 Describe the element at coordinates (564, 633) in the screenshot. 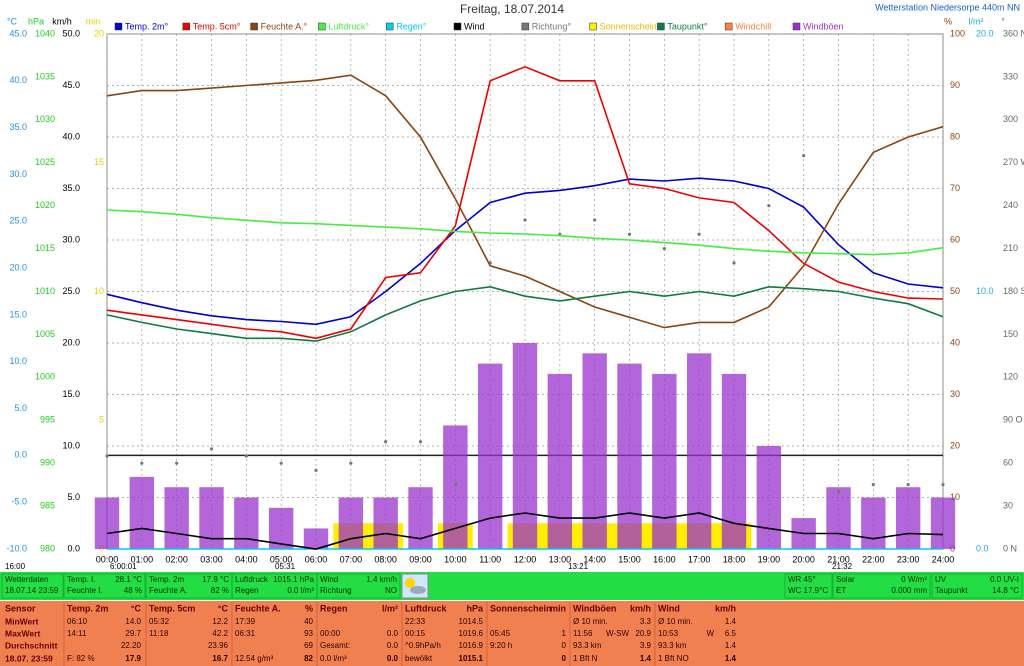

I see `stats-value: 1` at that location.